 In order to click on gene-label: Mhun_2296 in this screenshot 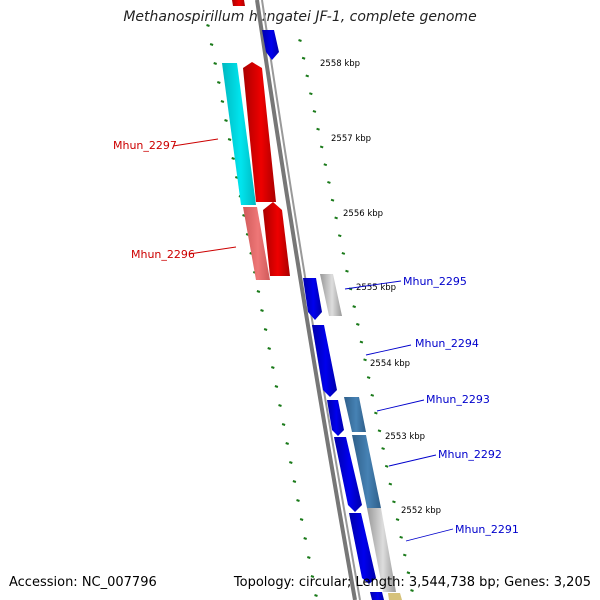, I will do `click(163, 254)`.